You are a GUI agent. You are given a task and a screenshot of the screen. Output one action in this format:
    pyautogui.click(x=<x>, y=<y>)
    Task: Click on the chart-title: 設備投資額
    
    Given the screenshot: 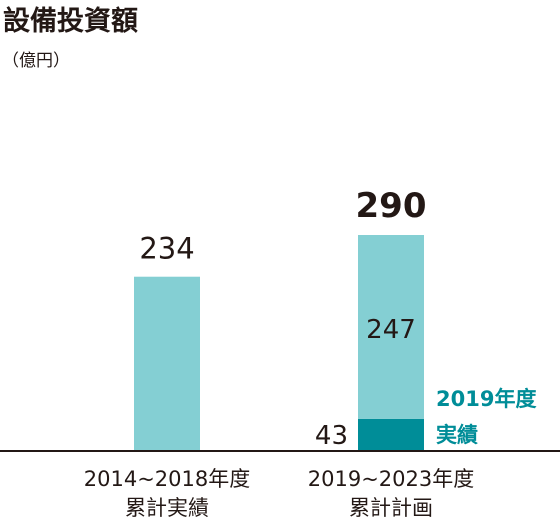 What is the action you would take?
    pyautogui.click(x=70, y=21)
    